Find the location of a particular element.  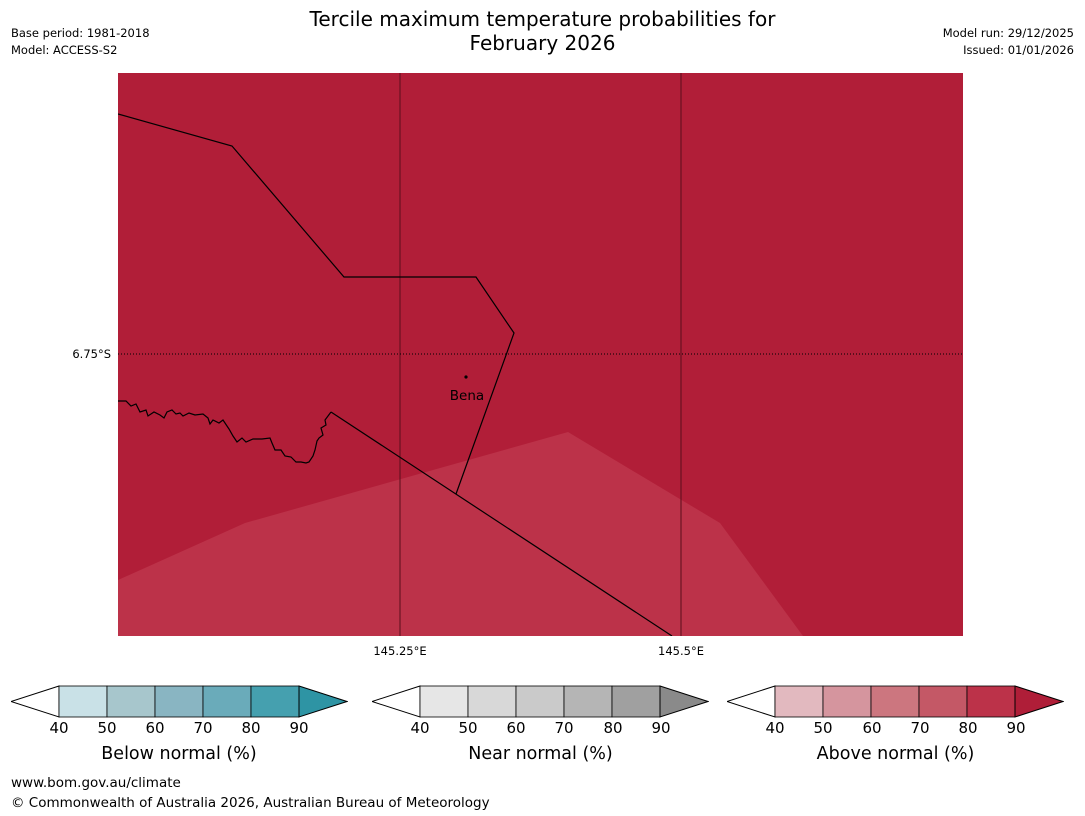

colorbar-below-svg is located at coordinates (179, 701).